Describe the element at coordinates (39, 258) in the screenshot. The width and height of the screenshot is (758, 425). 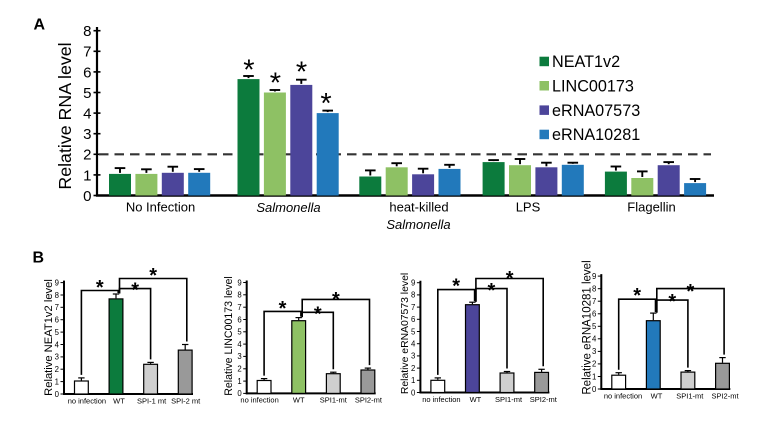
I see `svg-text: B` at that location.